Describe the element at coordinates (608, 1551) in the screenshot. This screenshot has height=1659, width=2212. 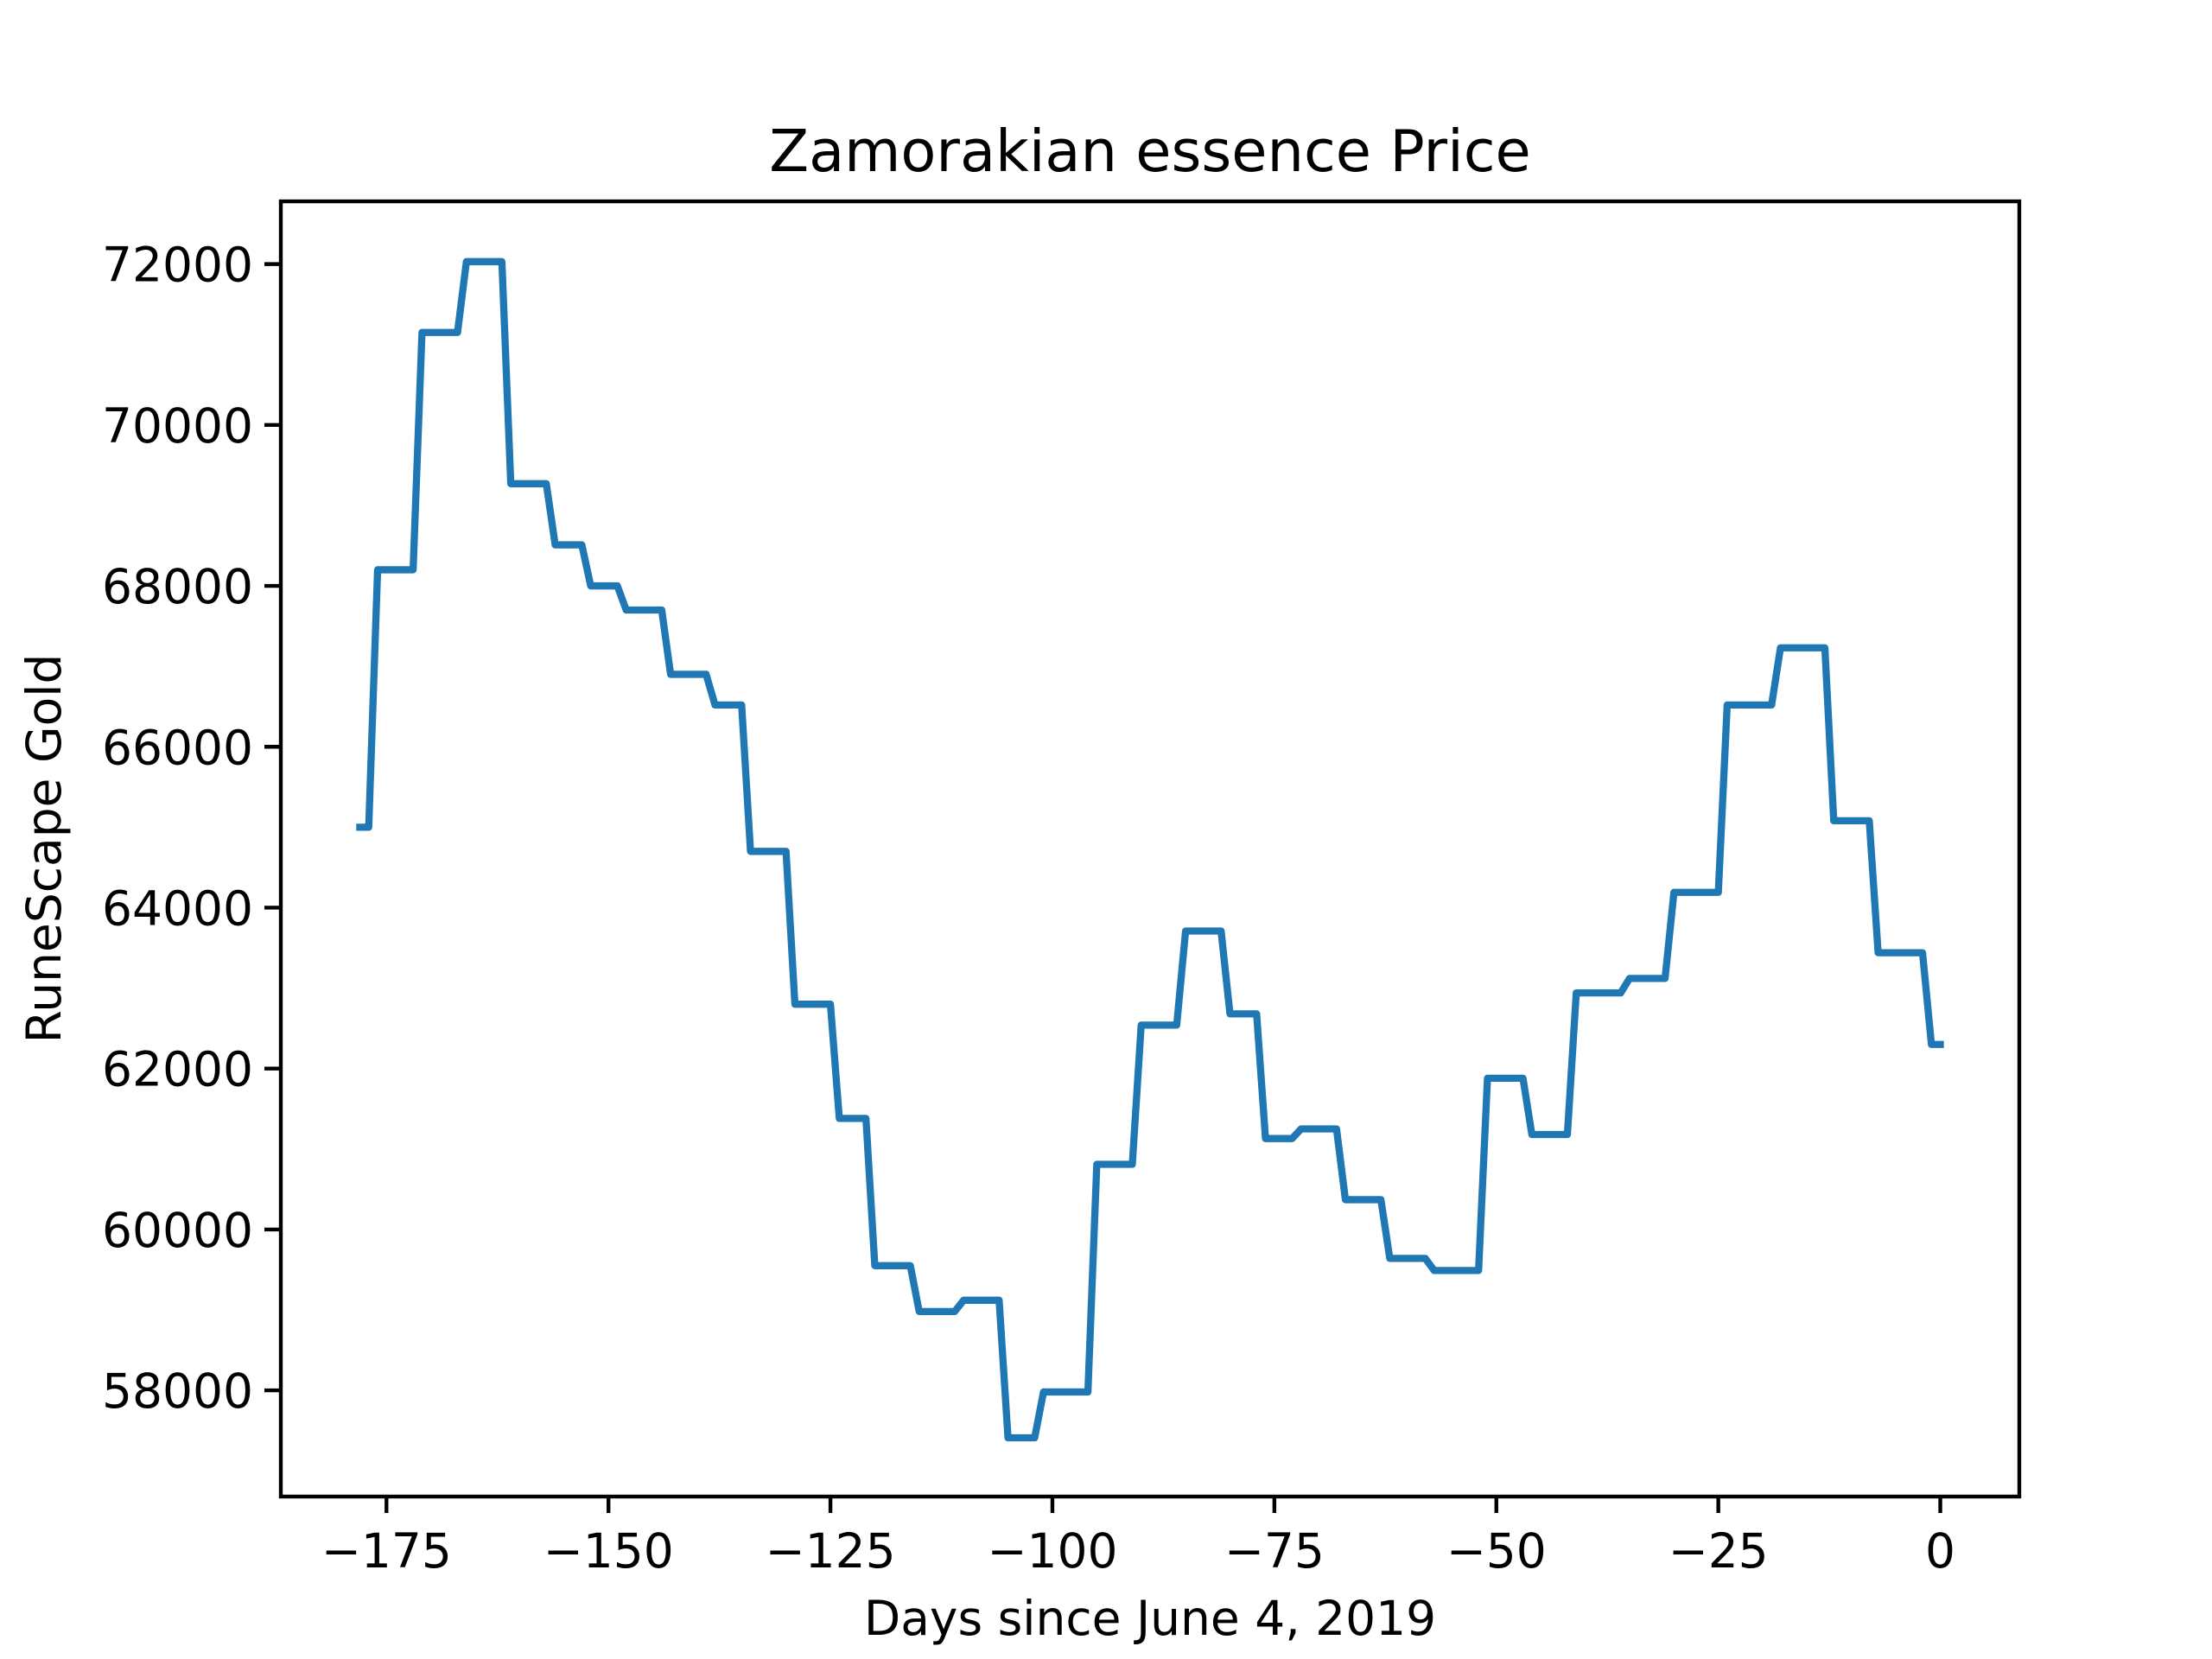
I see `x-tick-label: −150` at that location.